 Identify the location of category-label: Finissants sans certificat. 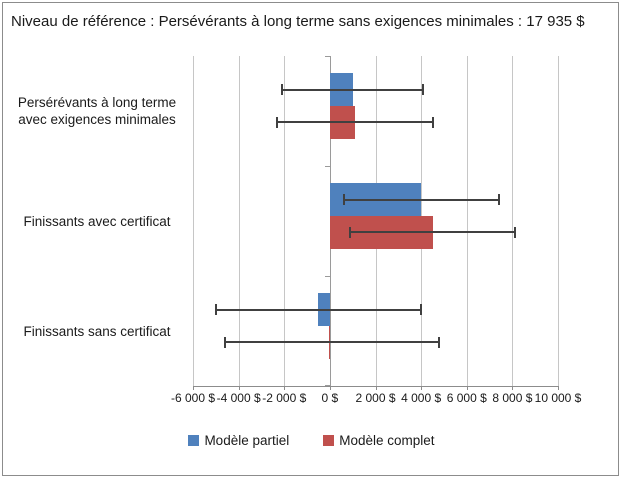
(97, 331).